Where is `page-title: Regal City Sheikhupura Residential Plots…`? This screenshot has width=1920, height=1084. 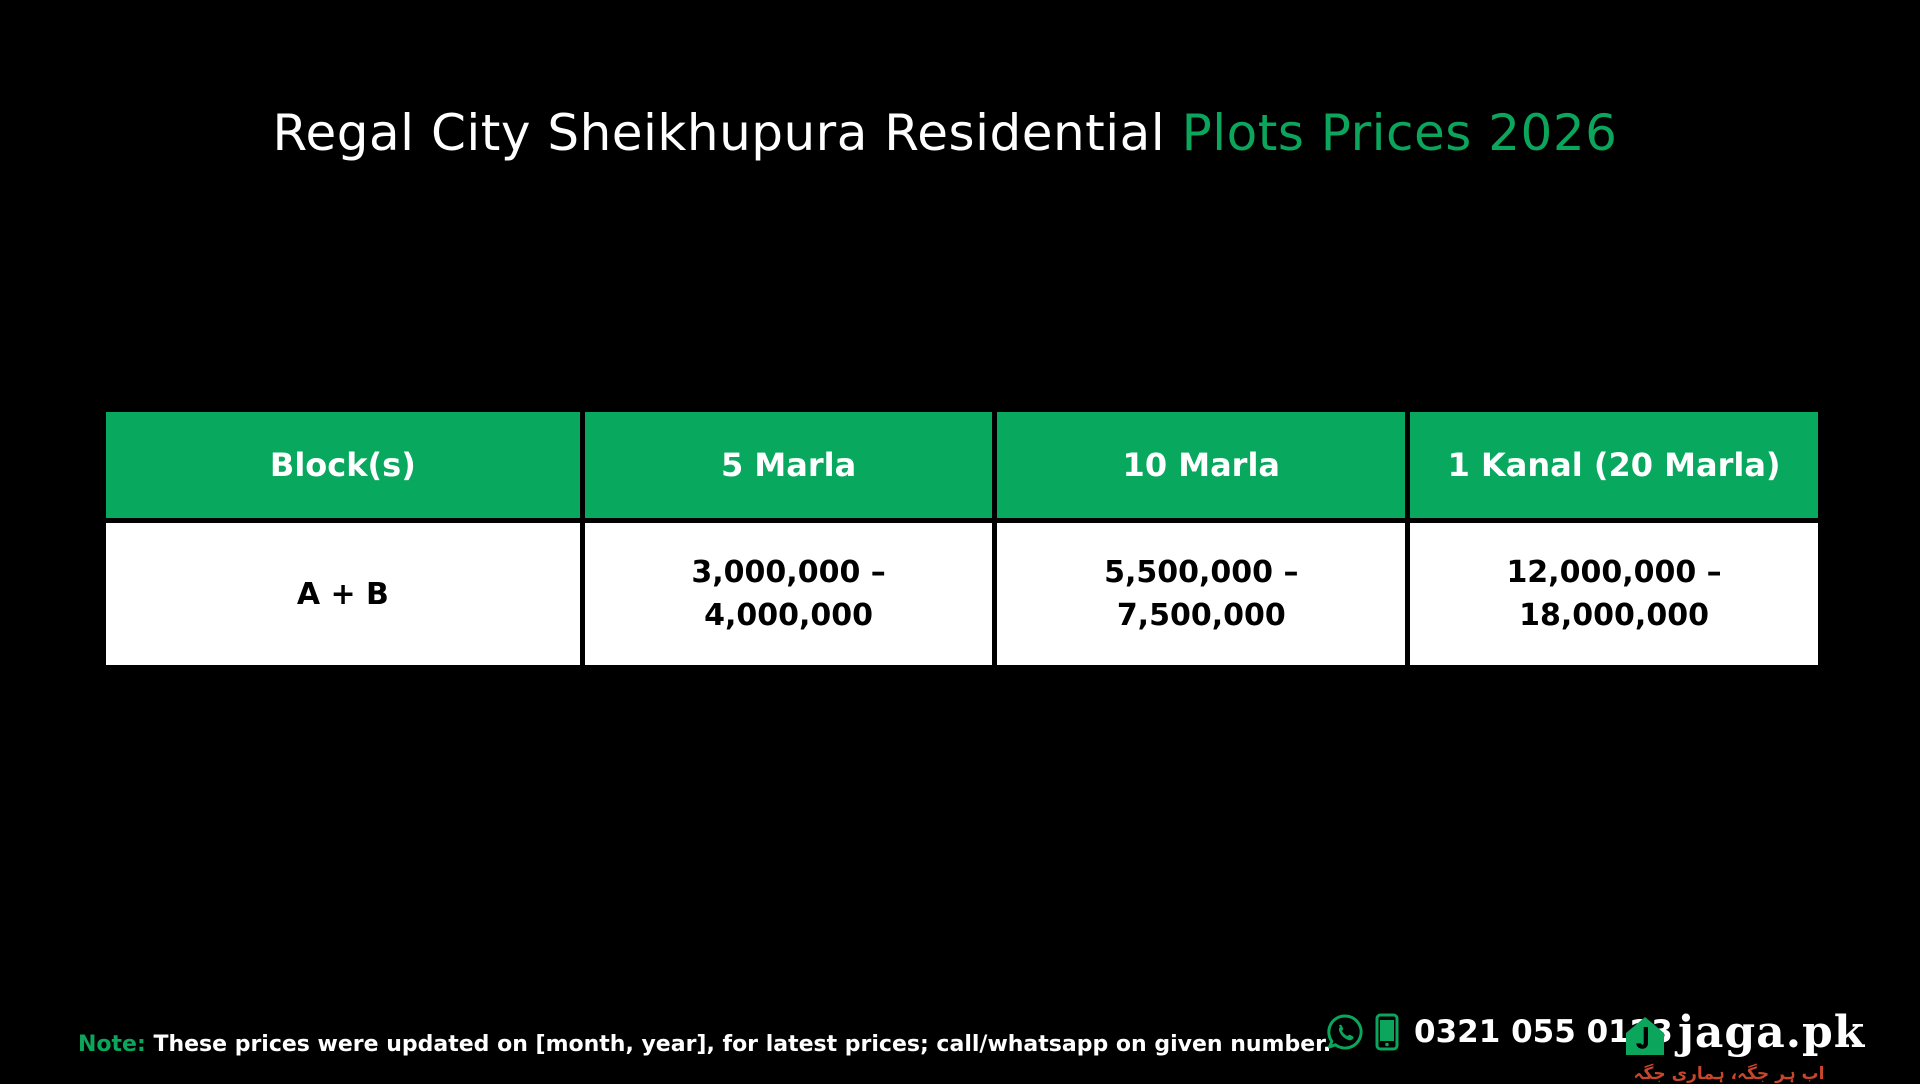
page-title: Regal City Sheikhupura Residential Plots… is located at coordinates (945, 133).